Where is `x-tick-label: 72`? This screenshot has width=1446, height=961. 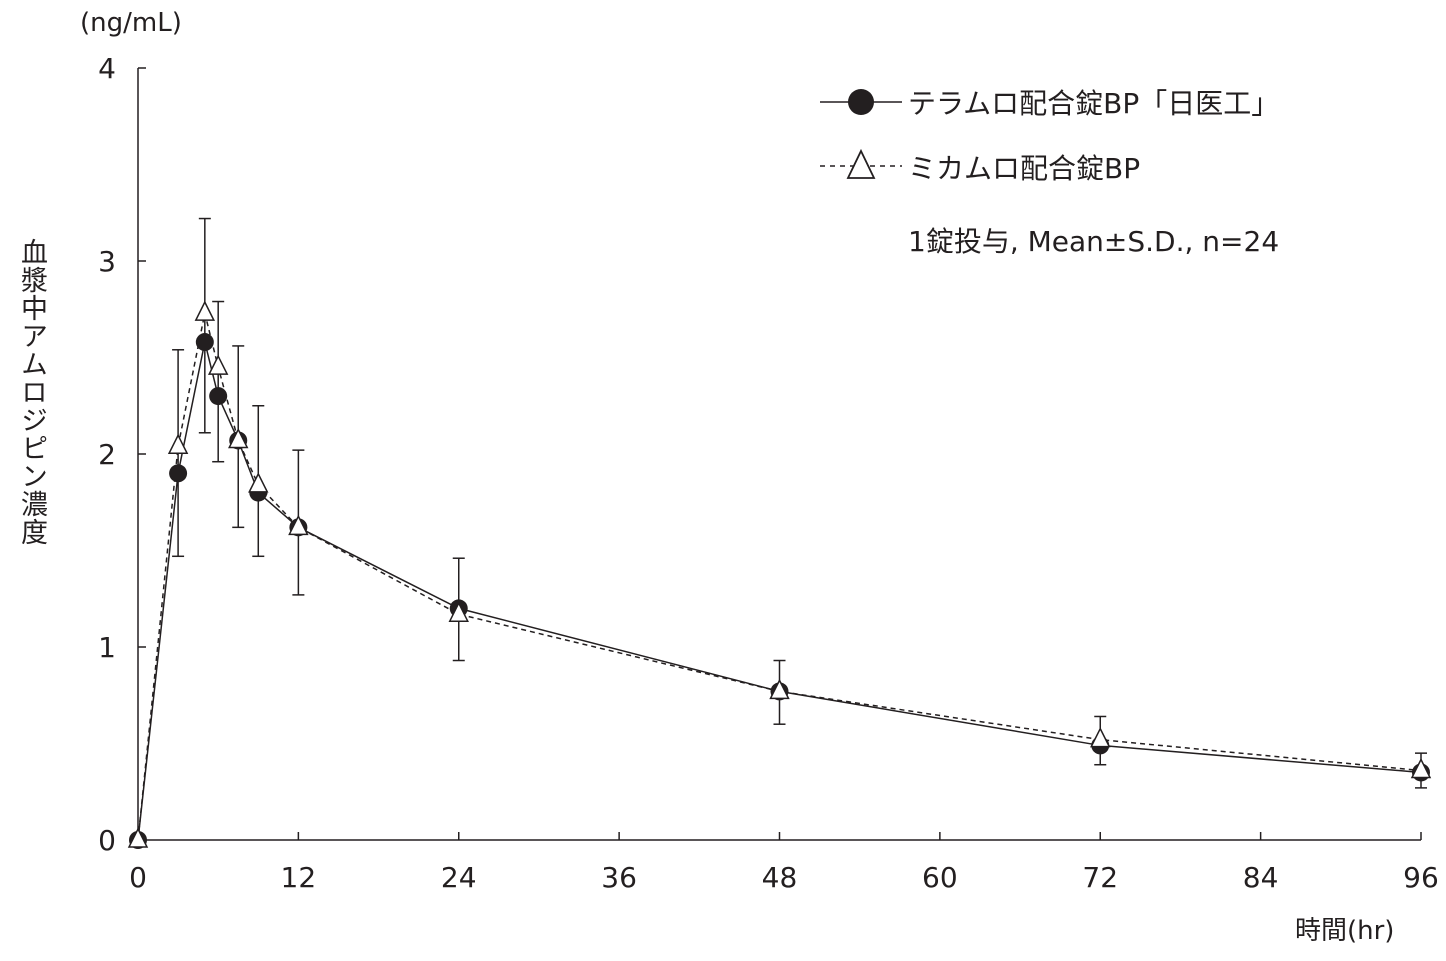
x-tick-label: 72 is located at coordinates (1100, 877).